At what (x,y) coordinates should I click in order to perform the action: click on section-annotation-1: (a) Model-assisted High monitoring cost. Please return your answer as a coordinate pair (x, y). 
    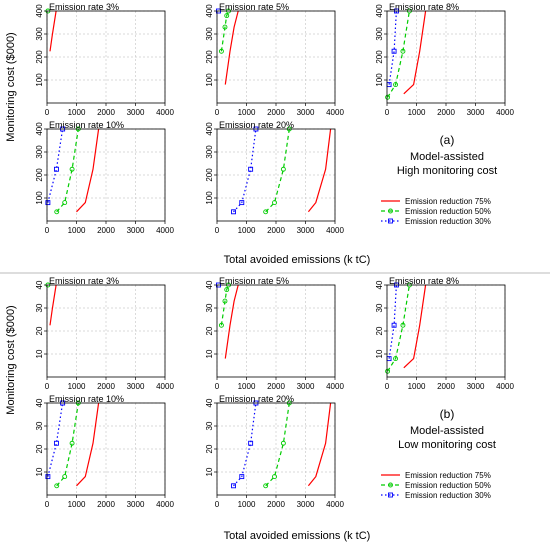
    Looking at the image, I should click on (447, 155).